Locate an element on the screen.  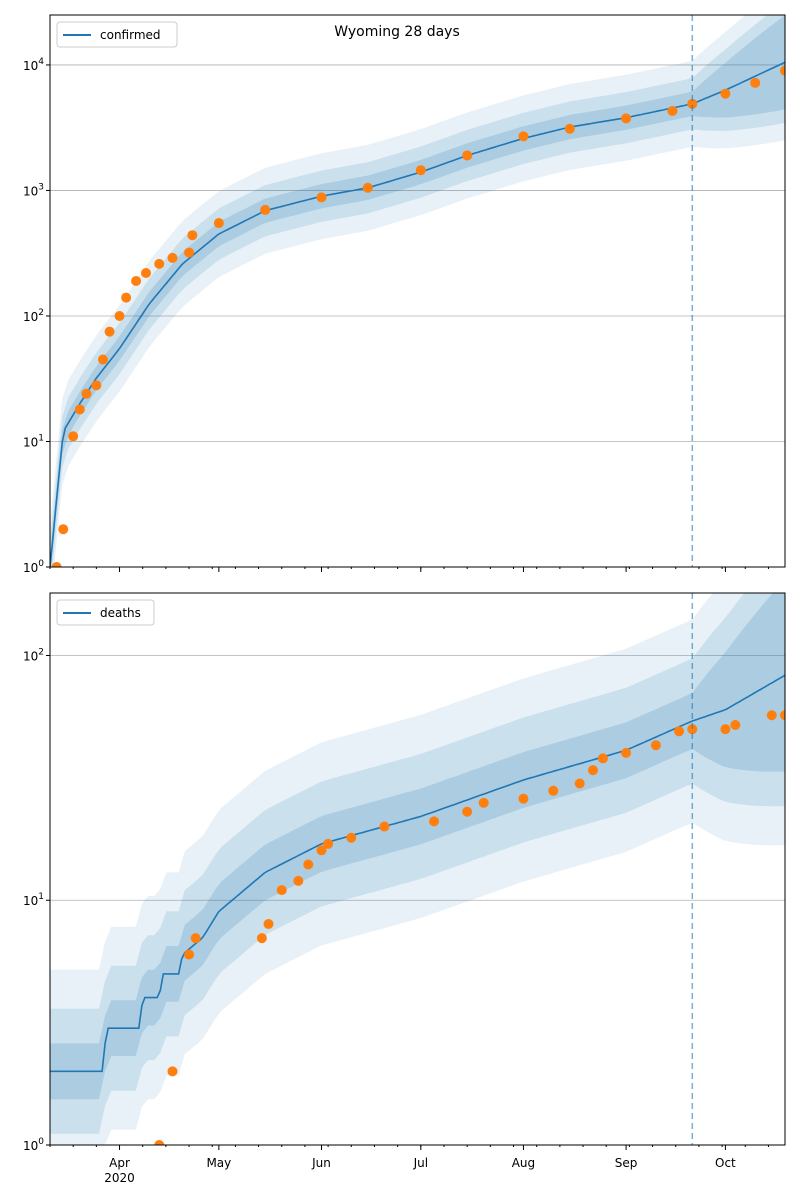
x-year-label: 2020 is located at coordinates (119, 1178).